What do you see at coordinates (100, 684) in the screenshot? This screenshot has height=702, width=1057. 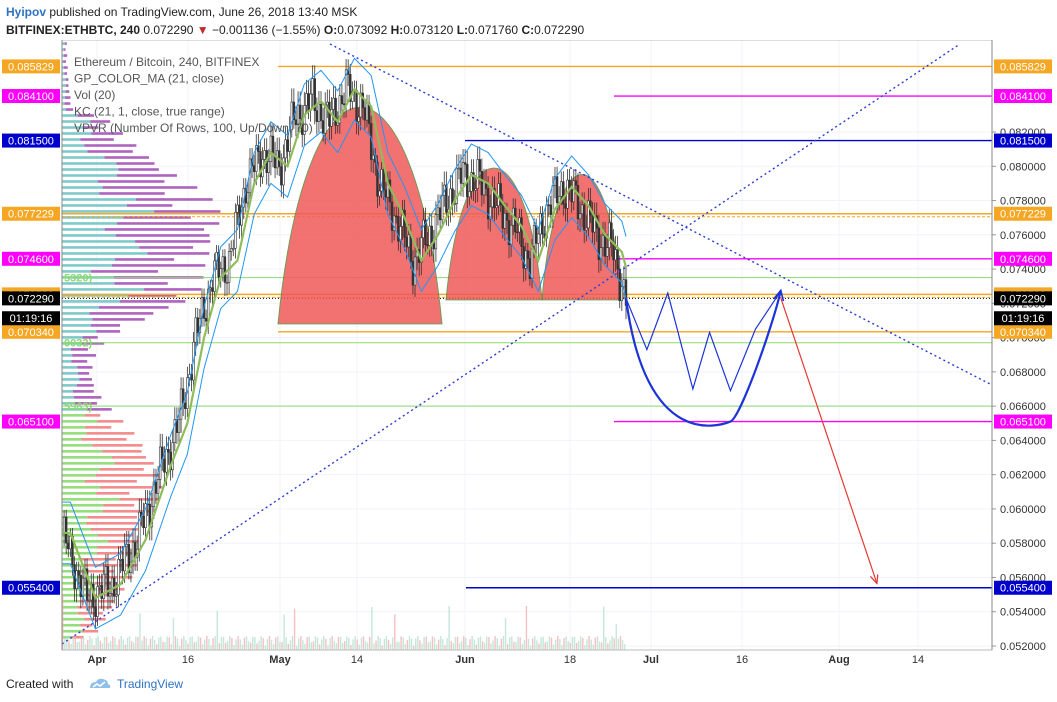 I see `tradingview-logo-icon` at bounding box center [100, 684].